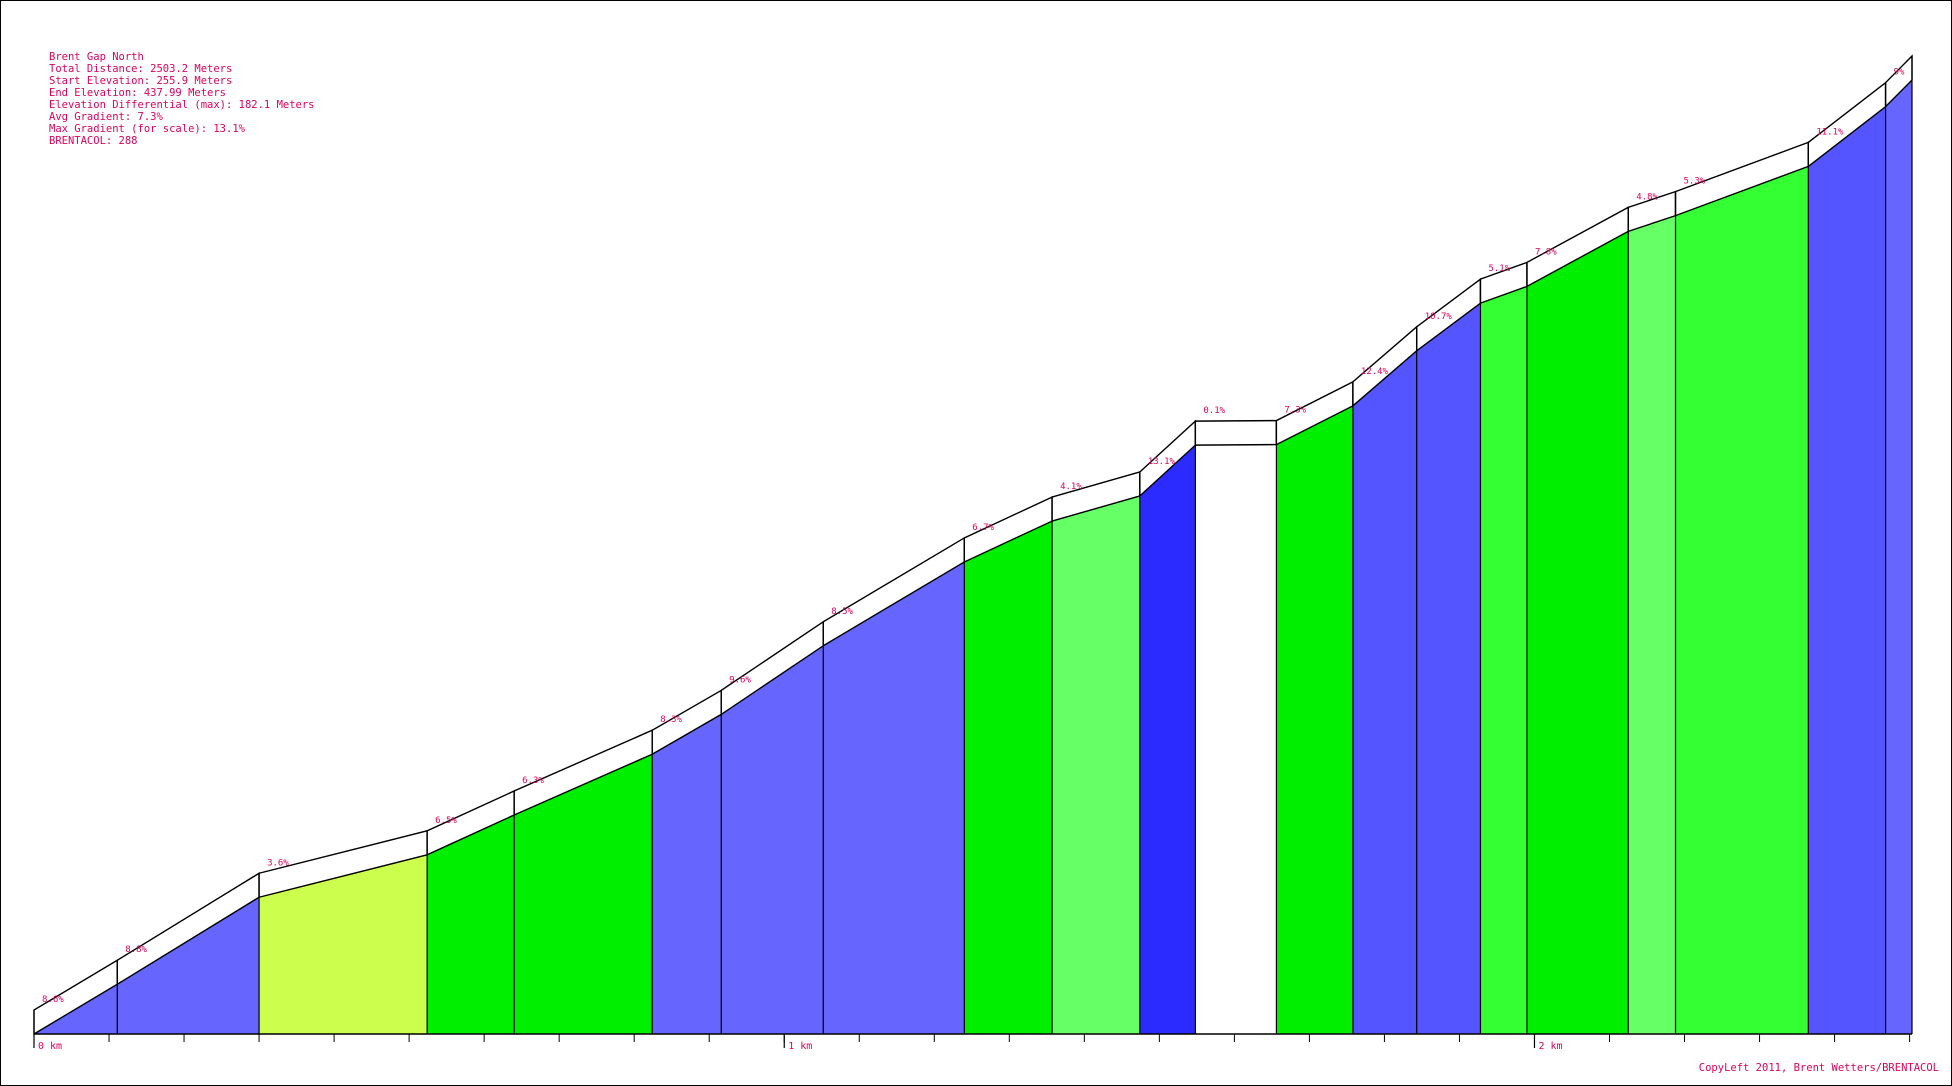  What do you see at coordinates (1818, 1068) in the screenshot?
I see `copyleft-notice: CopyLeft 2011, Brent Wetters/BRENTACOL` at bounding box center [1818, 1068].